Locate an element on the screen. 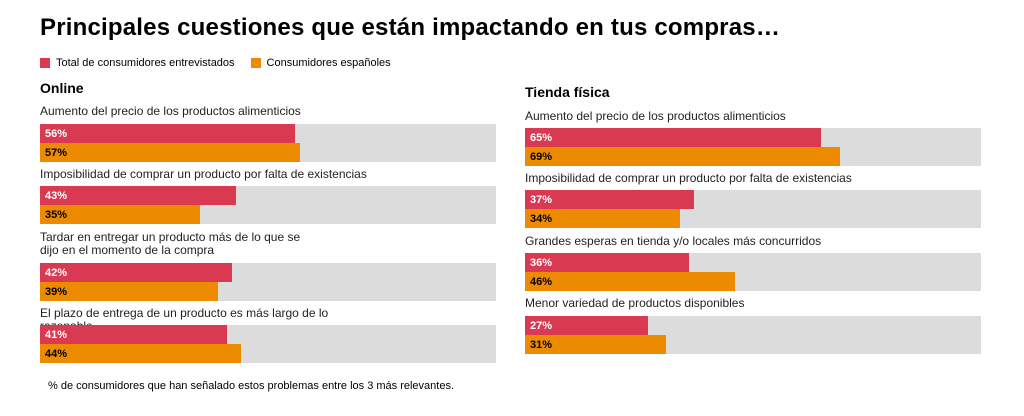  bar-total: 27% is located at coordinates (587, 325).